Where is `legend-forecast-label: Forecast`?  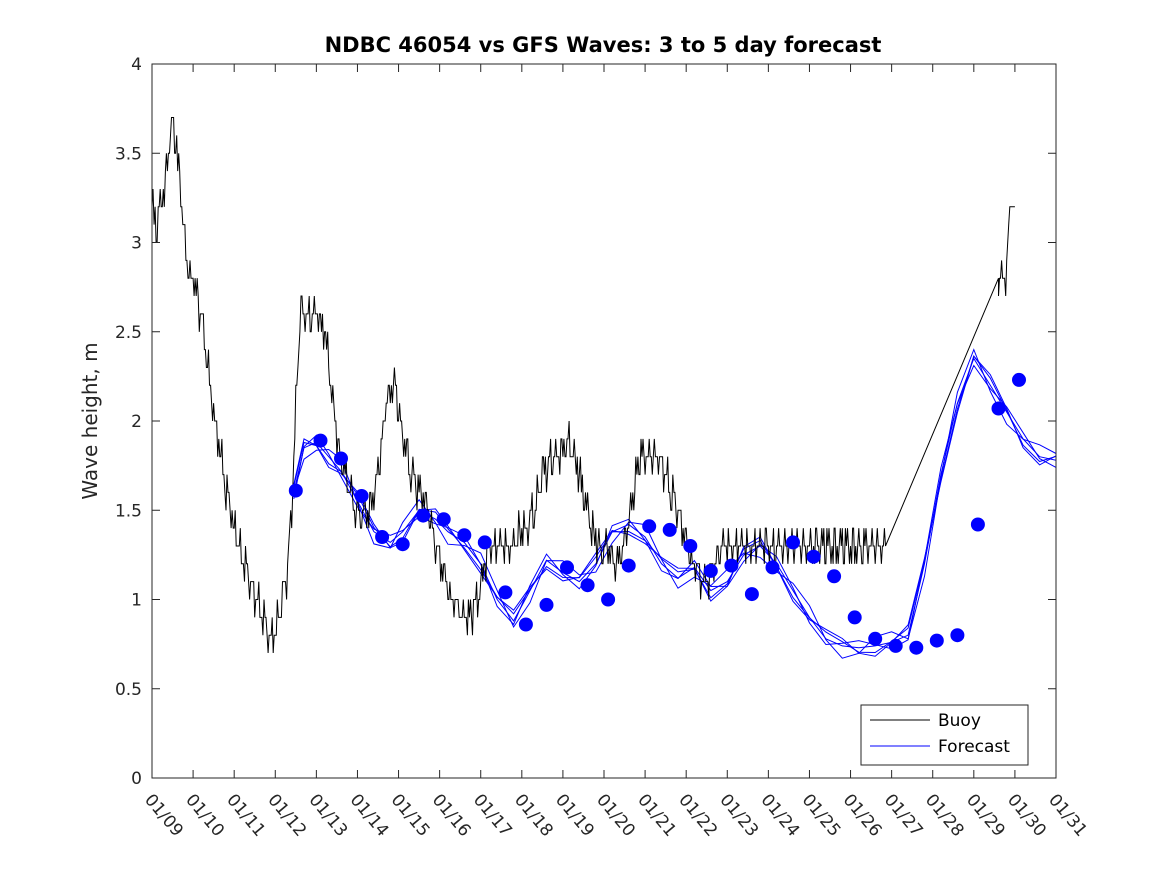 legend-forecast-label: Forecast is located at coordinates (974, 747).